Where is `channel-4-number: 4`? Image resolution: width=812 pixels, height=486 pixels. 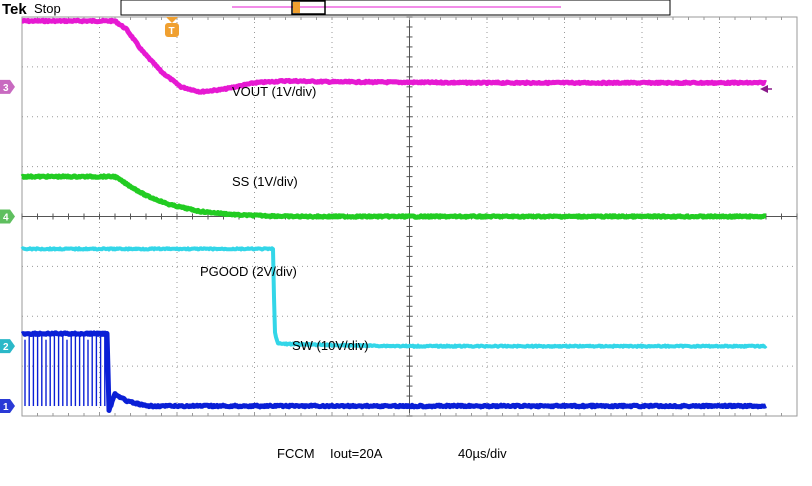 channel-4-number: 4 is located at coordinates (6, 218).